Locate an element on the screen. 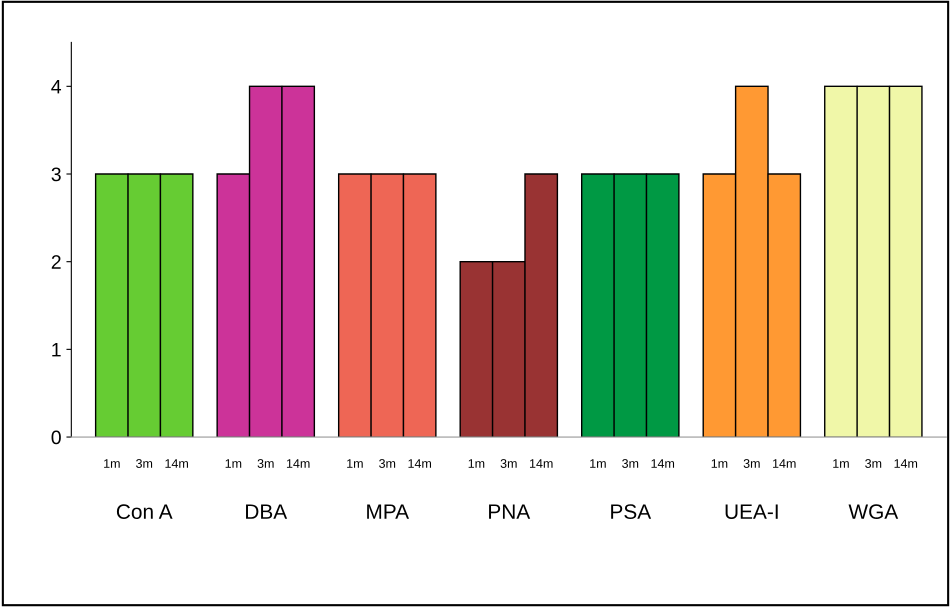 The width and height of the screenshot is (951, 607). y-tick-label: 4 is located at coordinates (56, 87).